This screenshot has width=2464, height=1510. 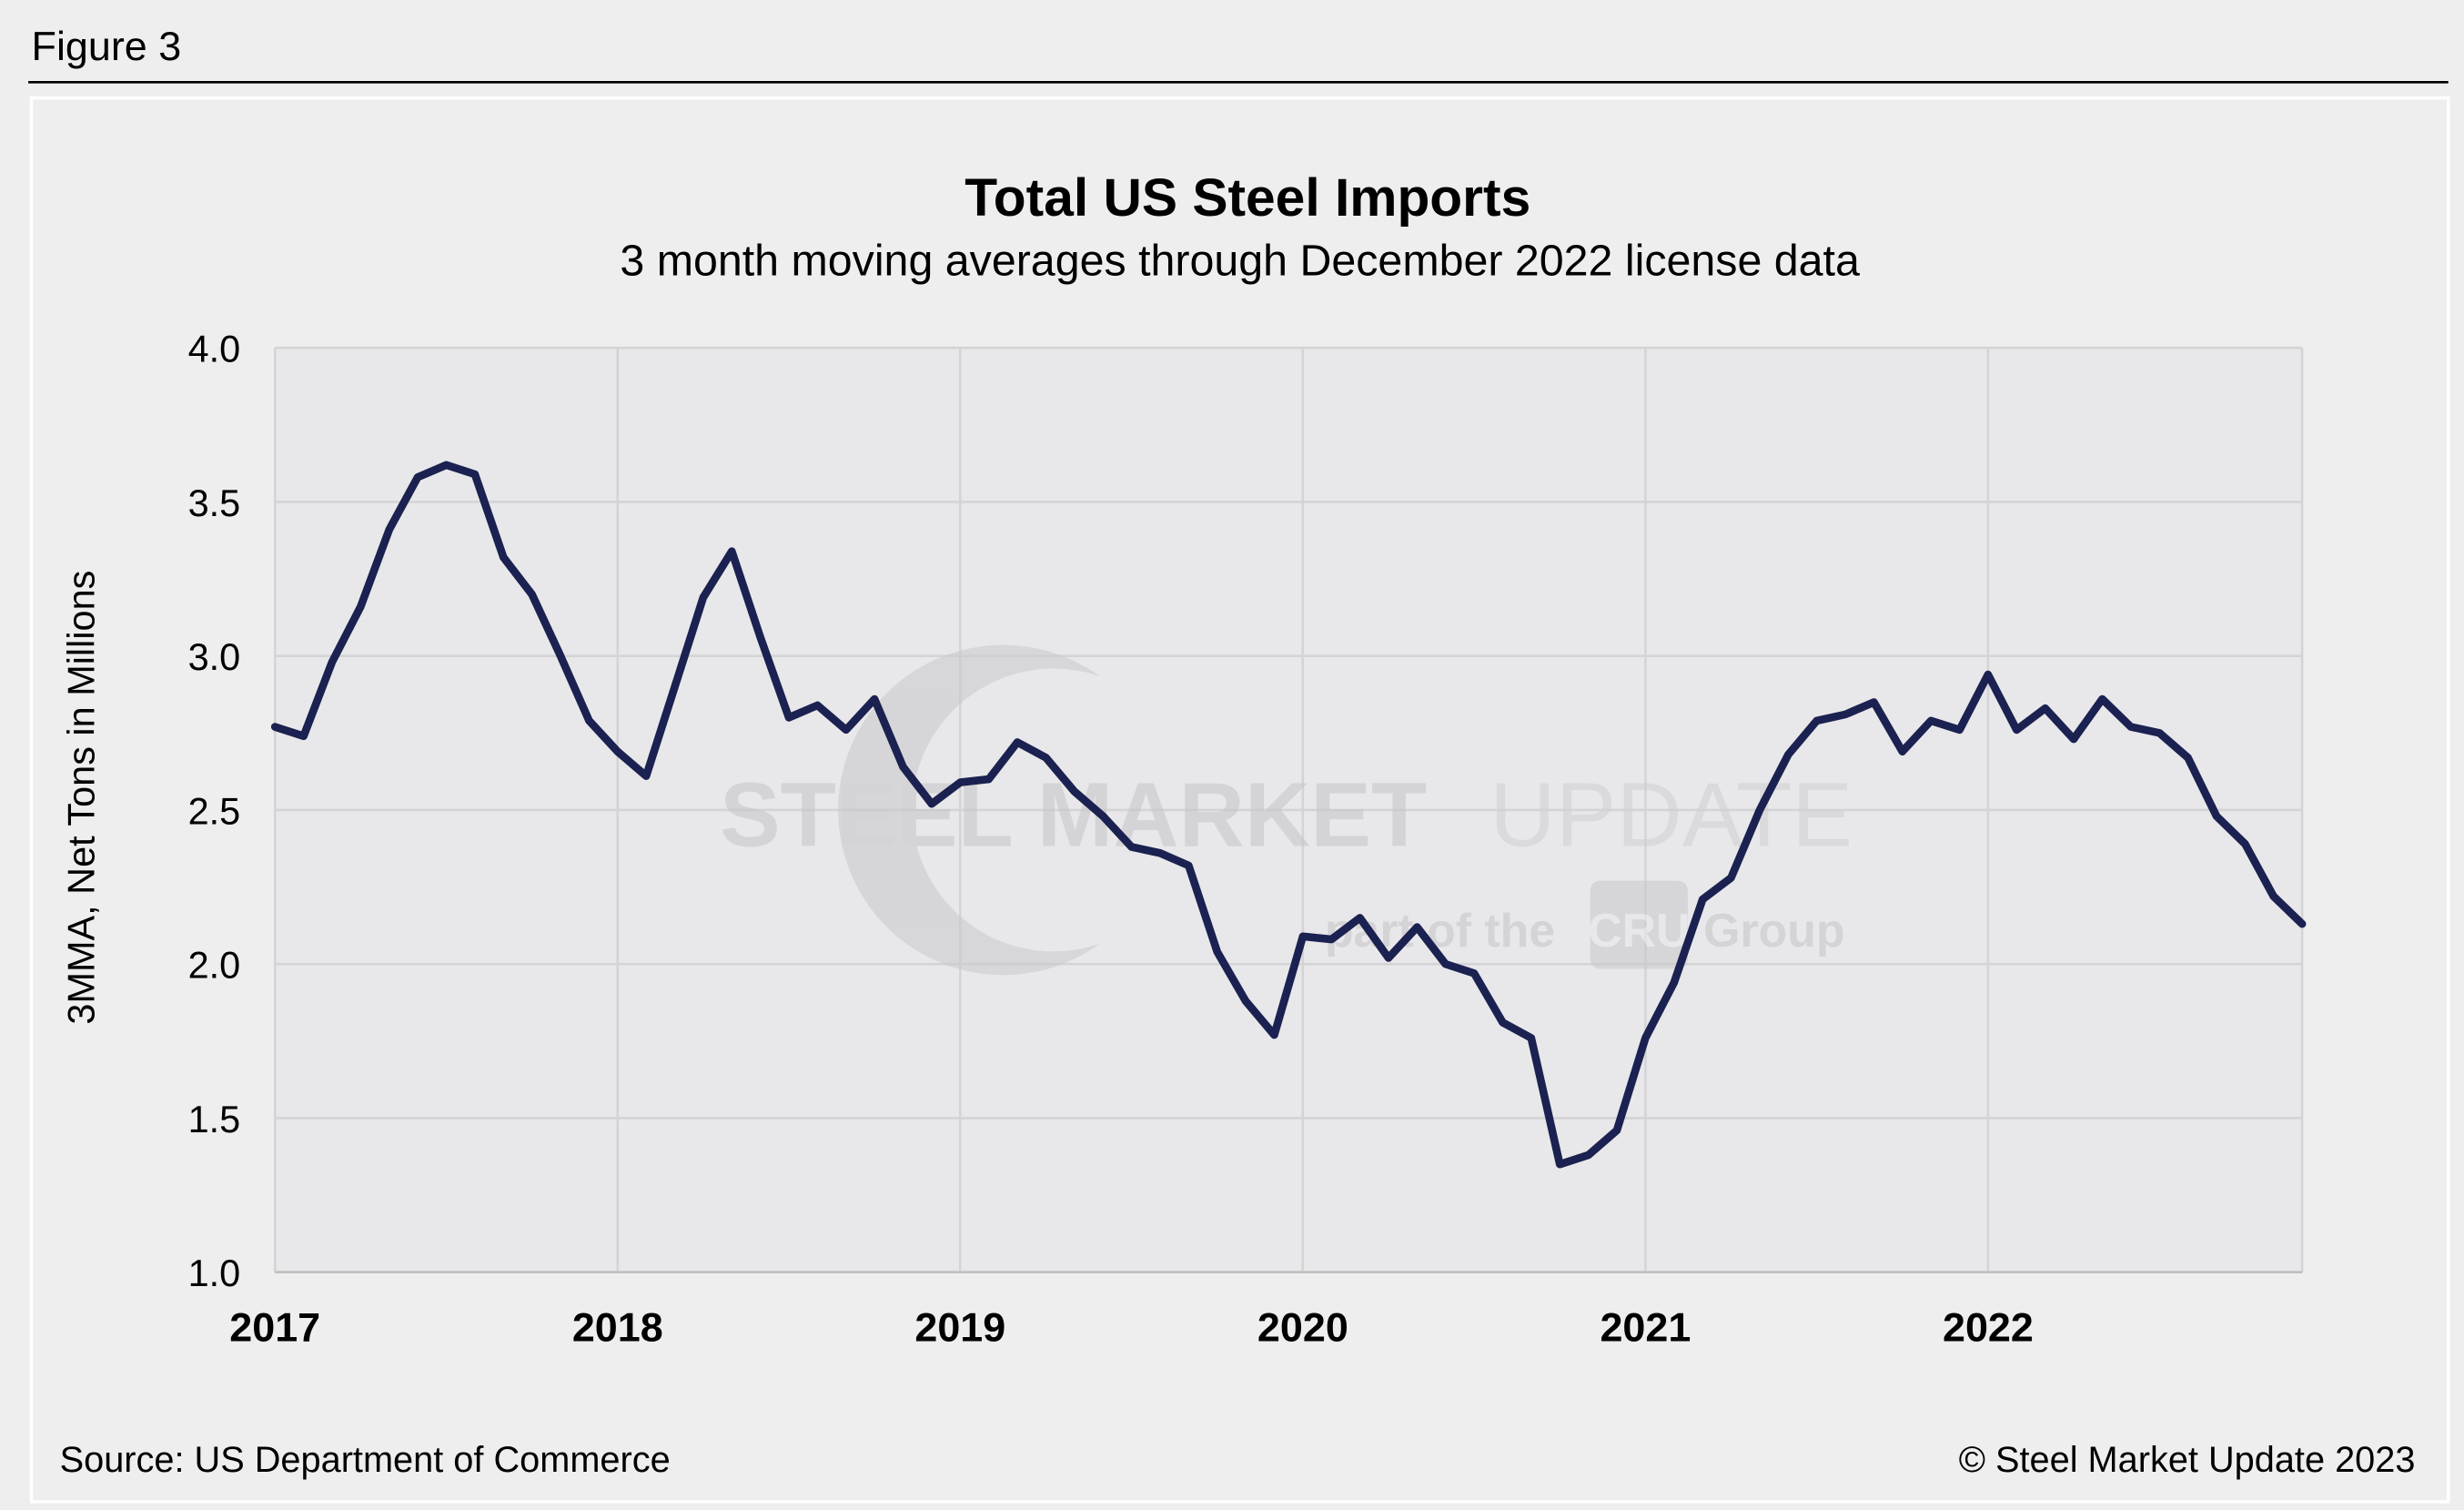 What do you see at coordinates (617, 1327) in the screenshot?
I see `x-tick-label: 2018` at bounding box center [617, 1327].